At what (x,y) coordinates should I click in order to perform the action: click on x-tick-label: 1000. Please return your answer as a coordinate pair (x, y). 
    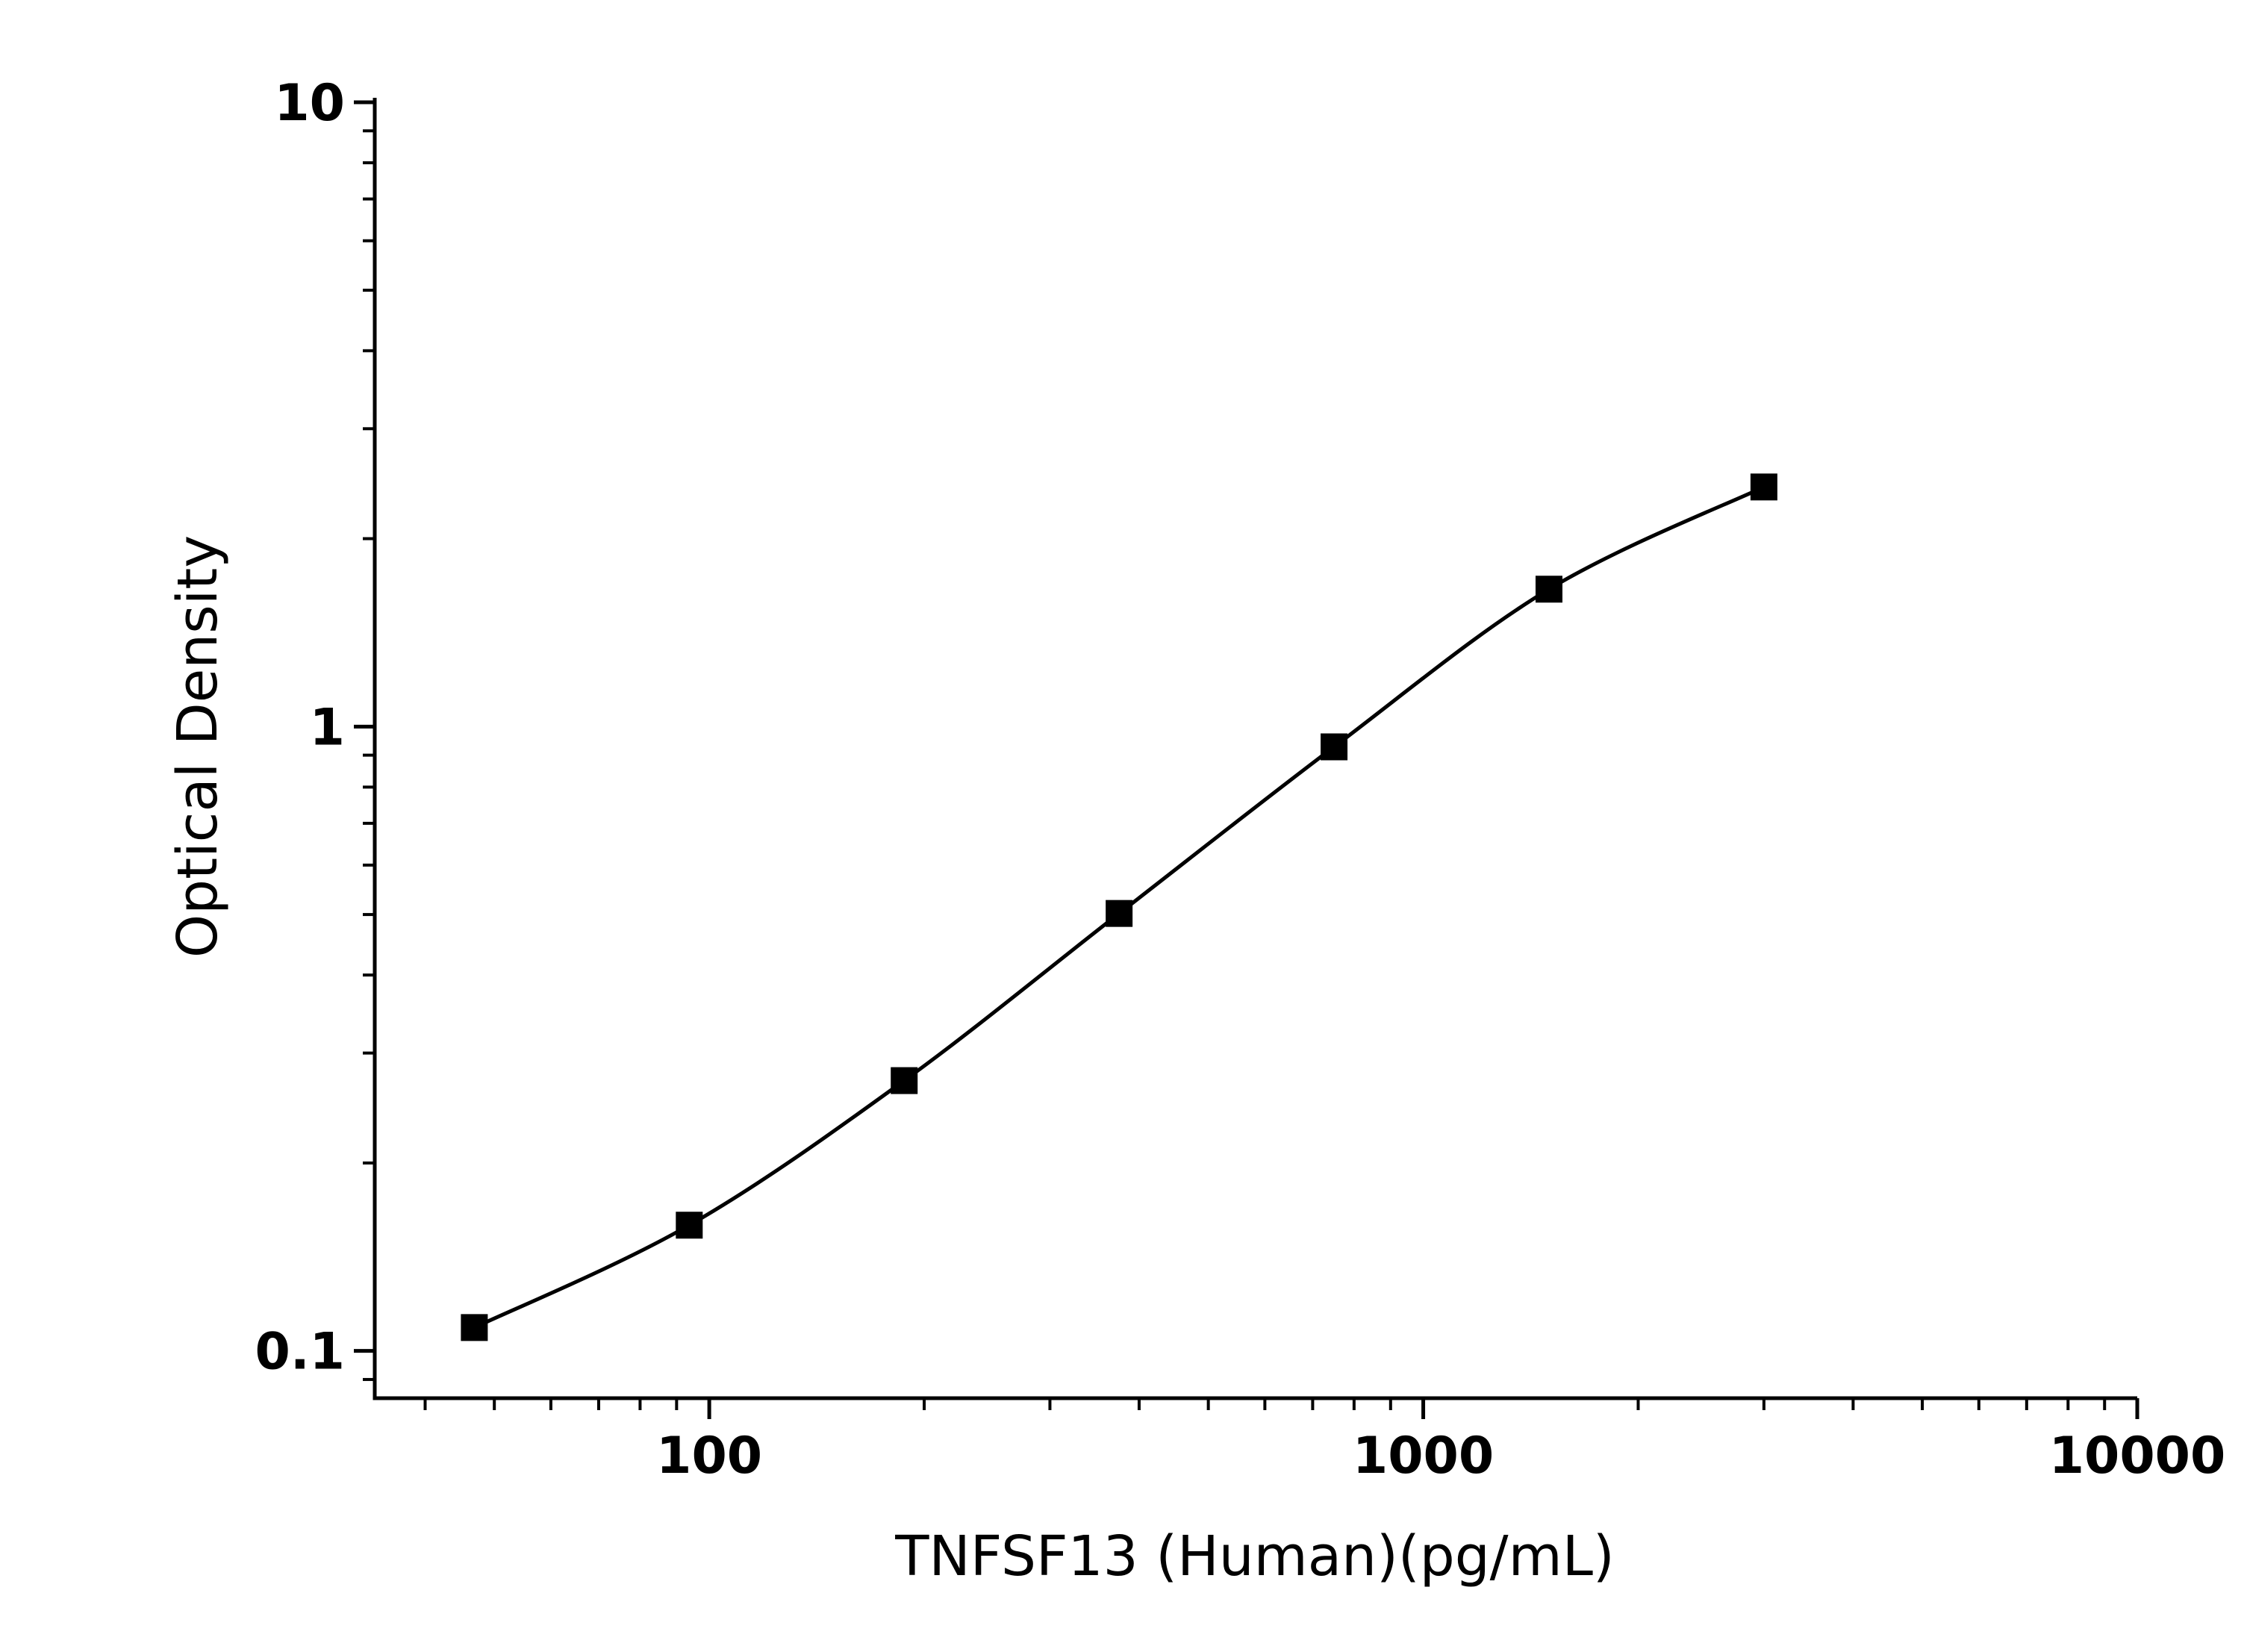
    Looking at the image, I should click on (1423, 1456).